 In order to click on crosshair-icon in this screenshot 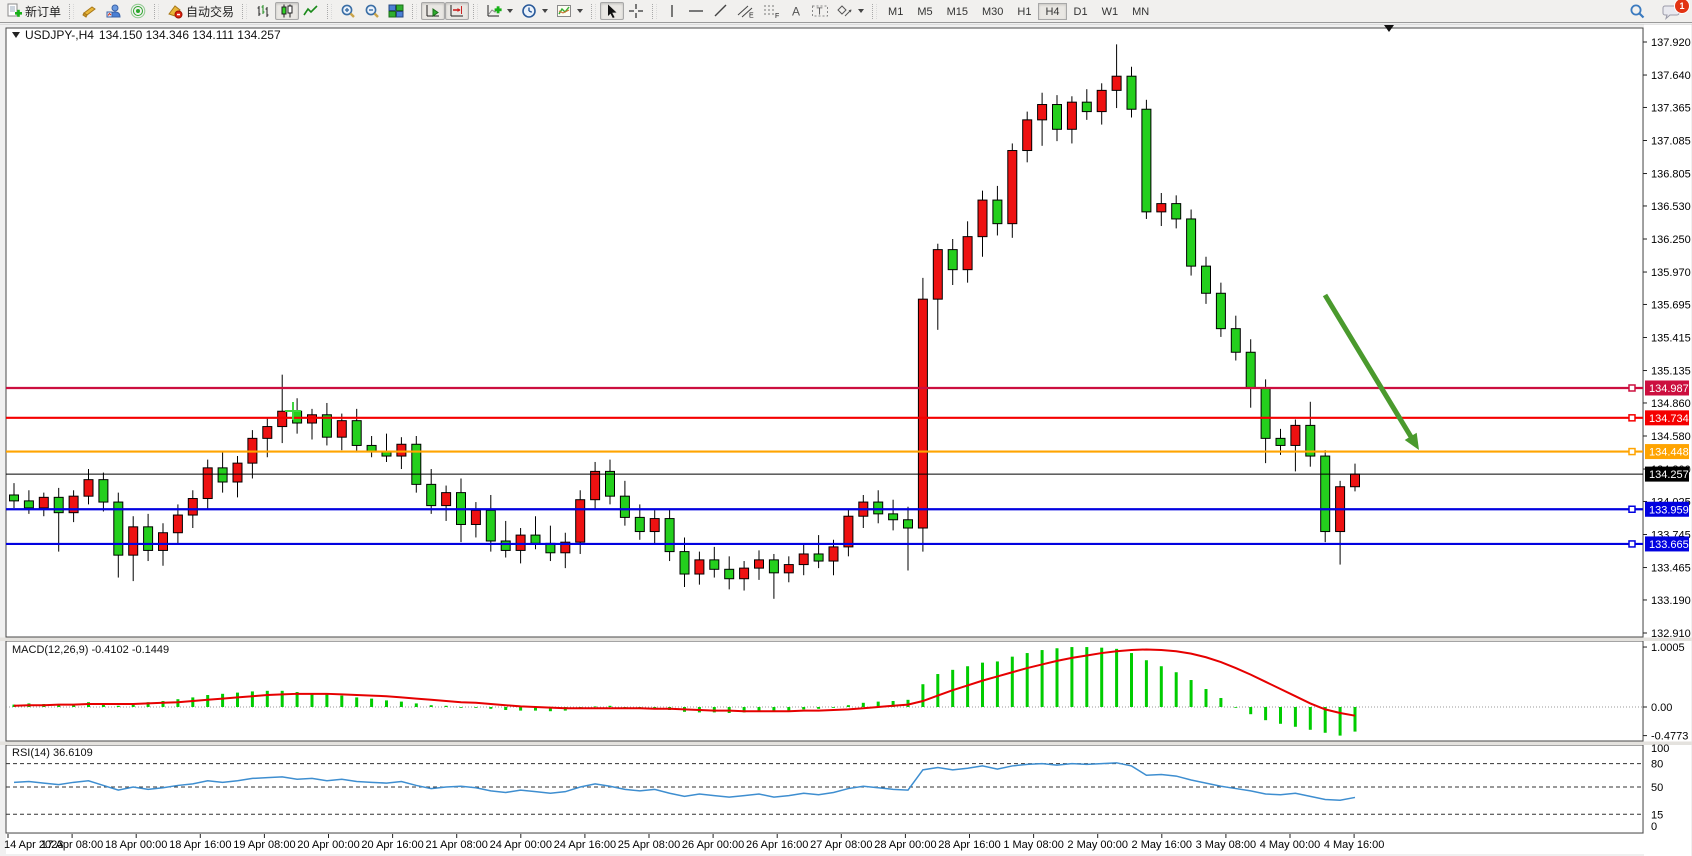, I will do `click(636, 11)`.